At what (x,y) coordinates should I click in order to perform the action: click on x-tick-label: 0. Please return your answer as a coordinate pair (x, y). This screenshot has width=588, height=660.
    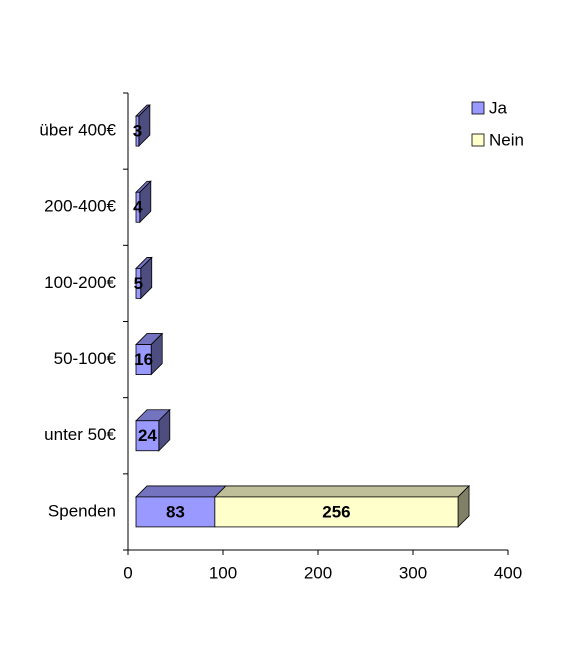
    Looking at the image, I should click on (127, 572).